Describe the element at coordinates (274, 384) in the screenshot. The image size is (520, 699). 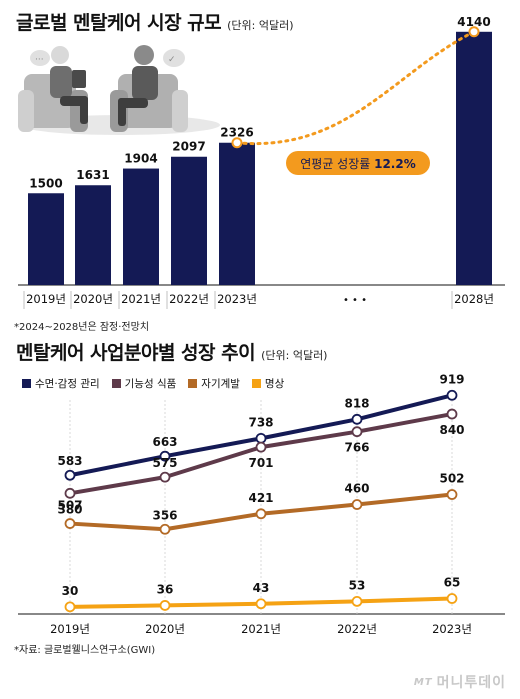
I see `legend-label: 명상` at that location.